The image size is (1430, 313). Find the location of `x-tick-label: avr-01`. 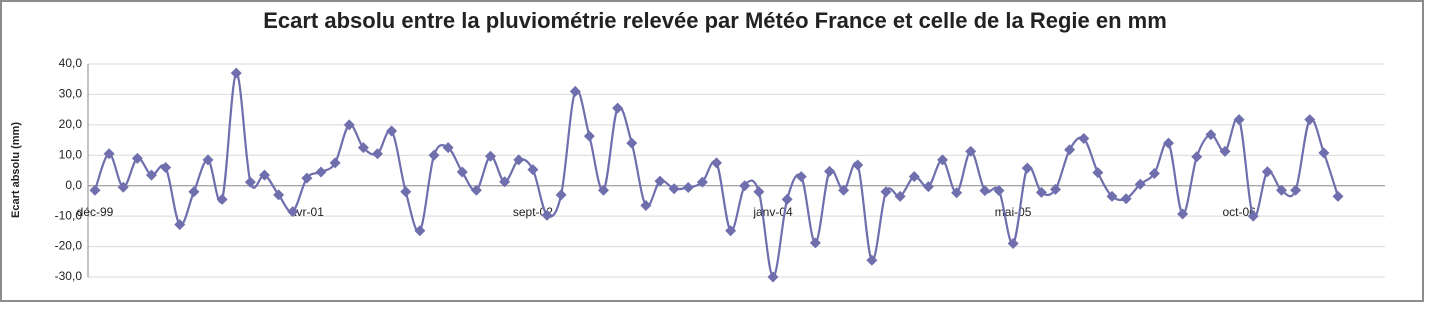

x-tick-label: avr-01 is located at coordinates (307, 212).